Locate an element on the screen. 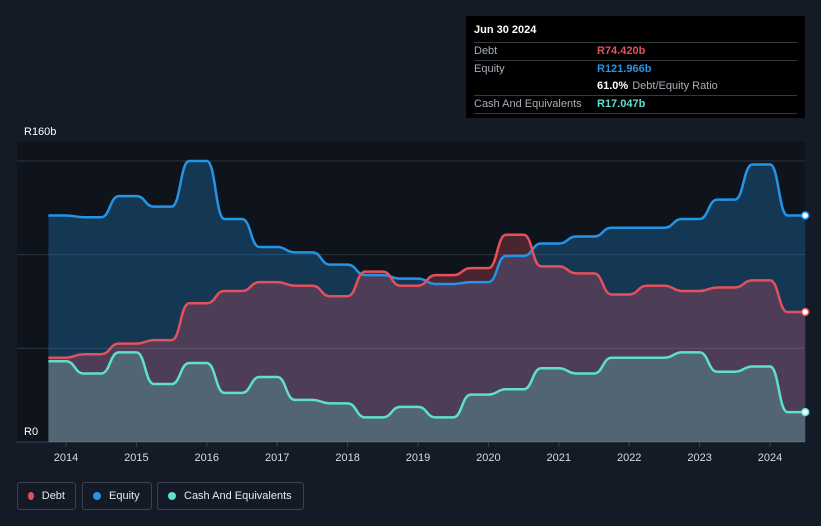 This screenshot has width=821, height=526. tooltip-cash-label: Cash And Equivalents is located at coordinates (528, 104).